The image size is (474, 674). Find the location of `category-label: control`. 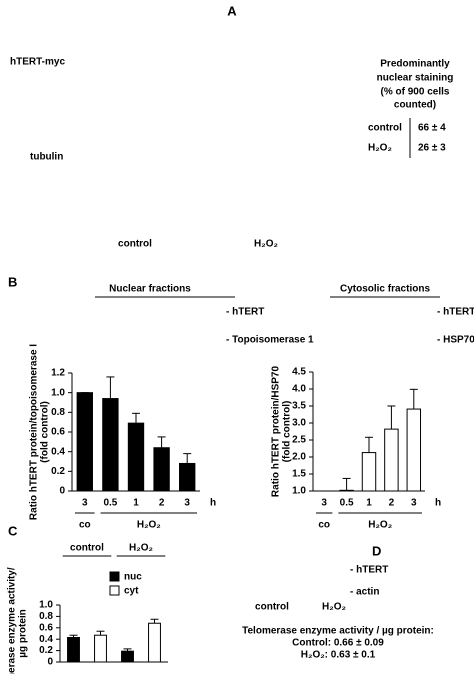

category-label: control is located at coordinates (87, 548).